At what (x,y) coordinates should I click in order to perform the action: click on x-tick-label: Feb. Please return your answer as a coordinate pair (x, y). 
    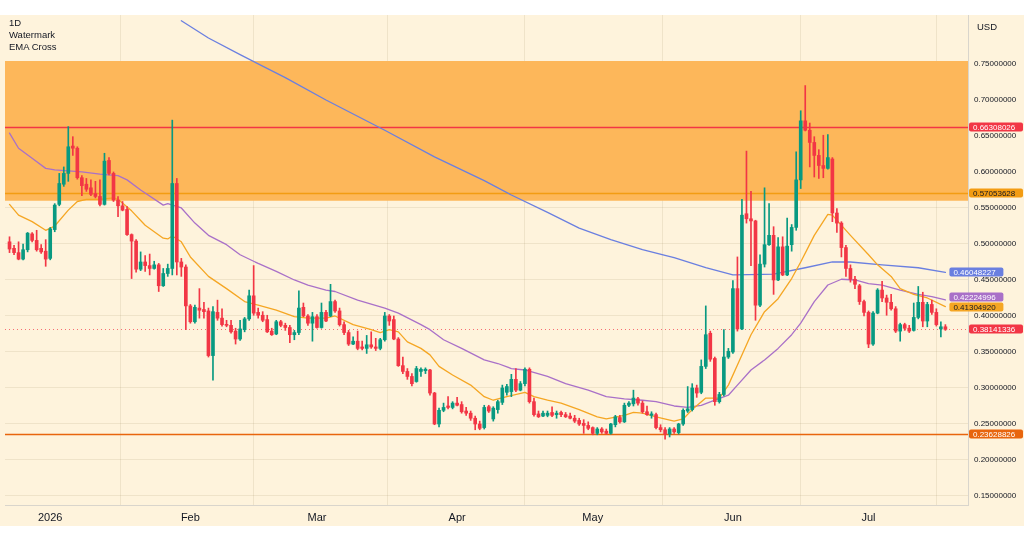
    Looking at the image, I should click on (190, 516).